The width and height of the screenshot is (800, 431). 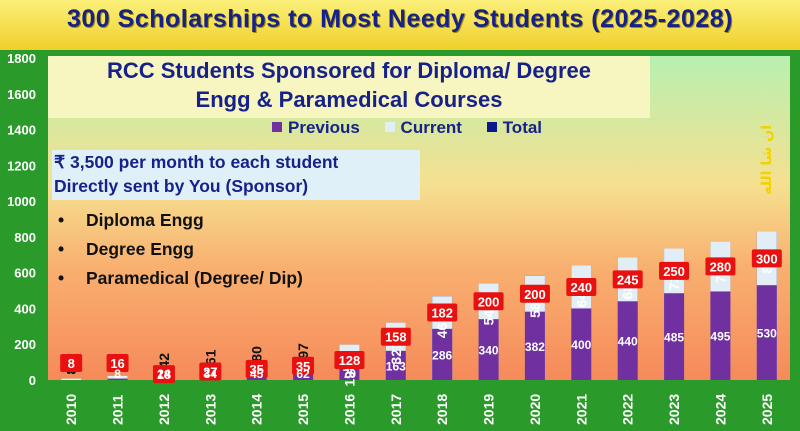 What do you see at coordinates (303, 374) in the screenshot?
I see `data-label-previous: 62` at bounding box center [303, 374].